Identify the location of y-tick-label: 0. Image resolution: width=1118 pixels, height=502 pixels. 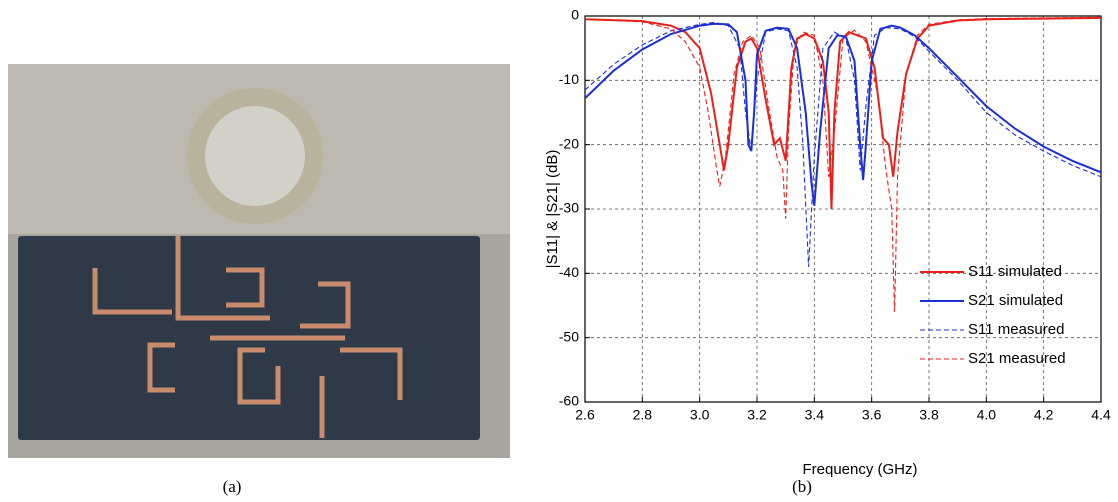
(575, 15).